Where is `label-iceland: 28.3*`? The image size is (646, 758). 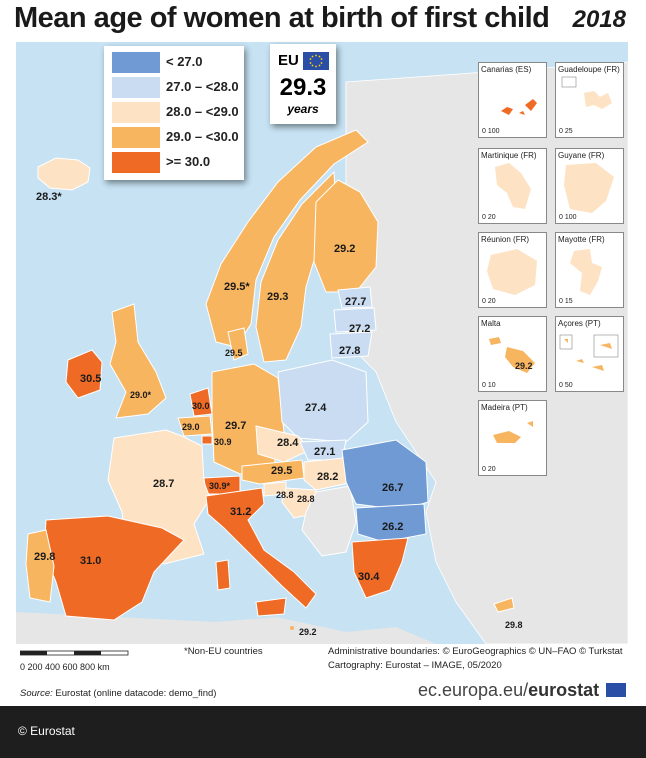
label-iceland: 28.3* is located at coordinates (49, 197).